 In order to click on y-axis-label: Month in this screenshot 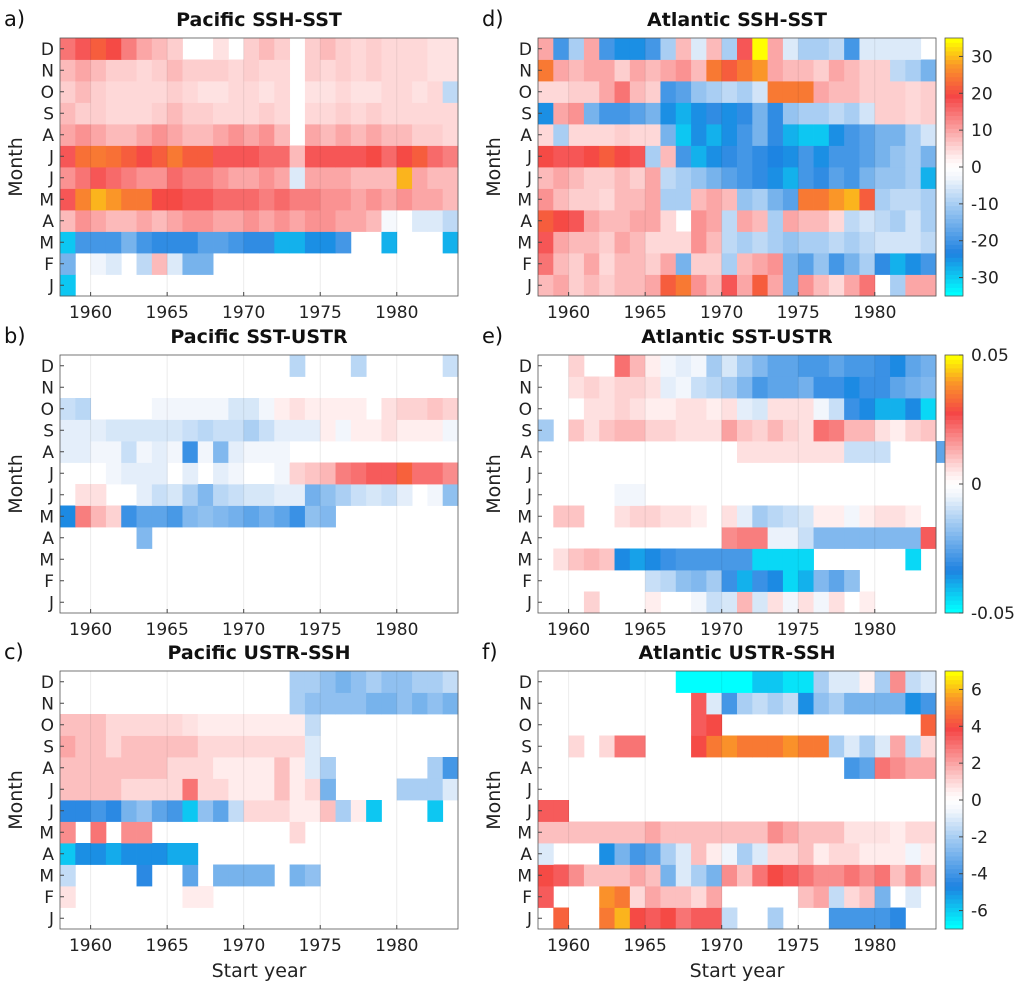, I will do `click(494, 484)`.